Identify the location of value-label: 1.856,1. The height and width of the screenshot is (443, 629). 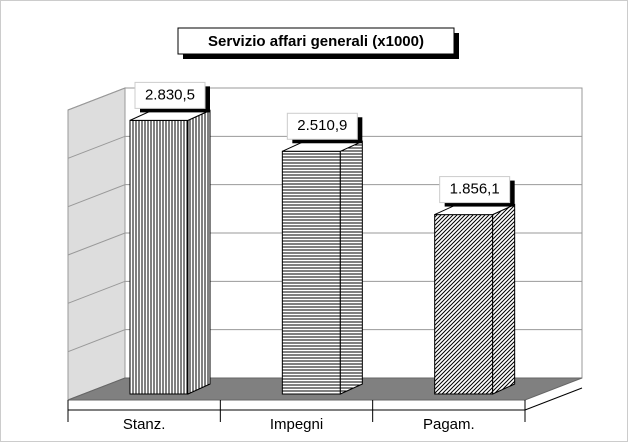
(475, 189).